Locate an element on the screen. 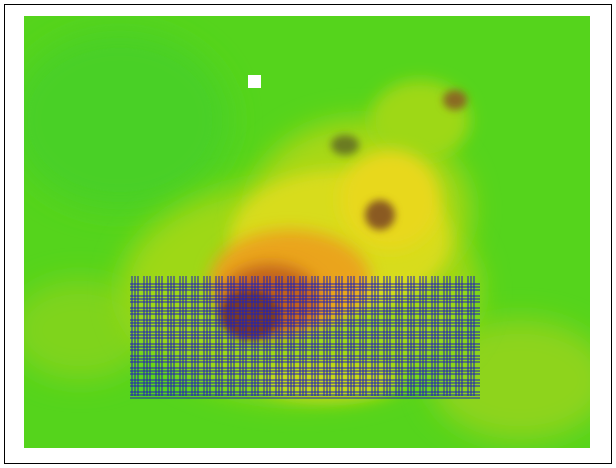  terrain-rise is located at coordinates (87, 330).